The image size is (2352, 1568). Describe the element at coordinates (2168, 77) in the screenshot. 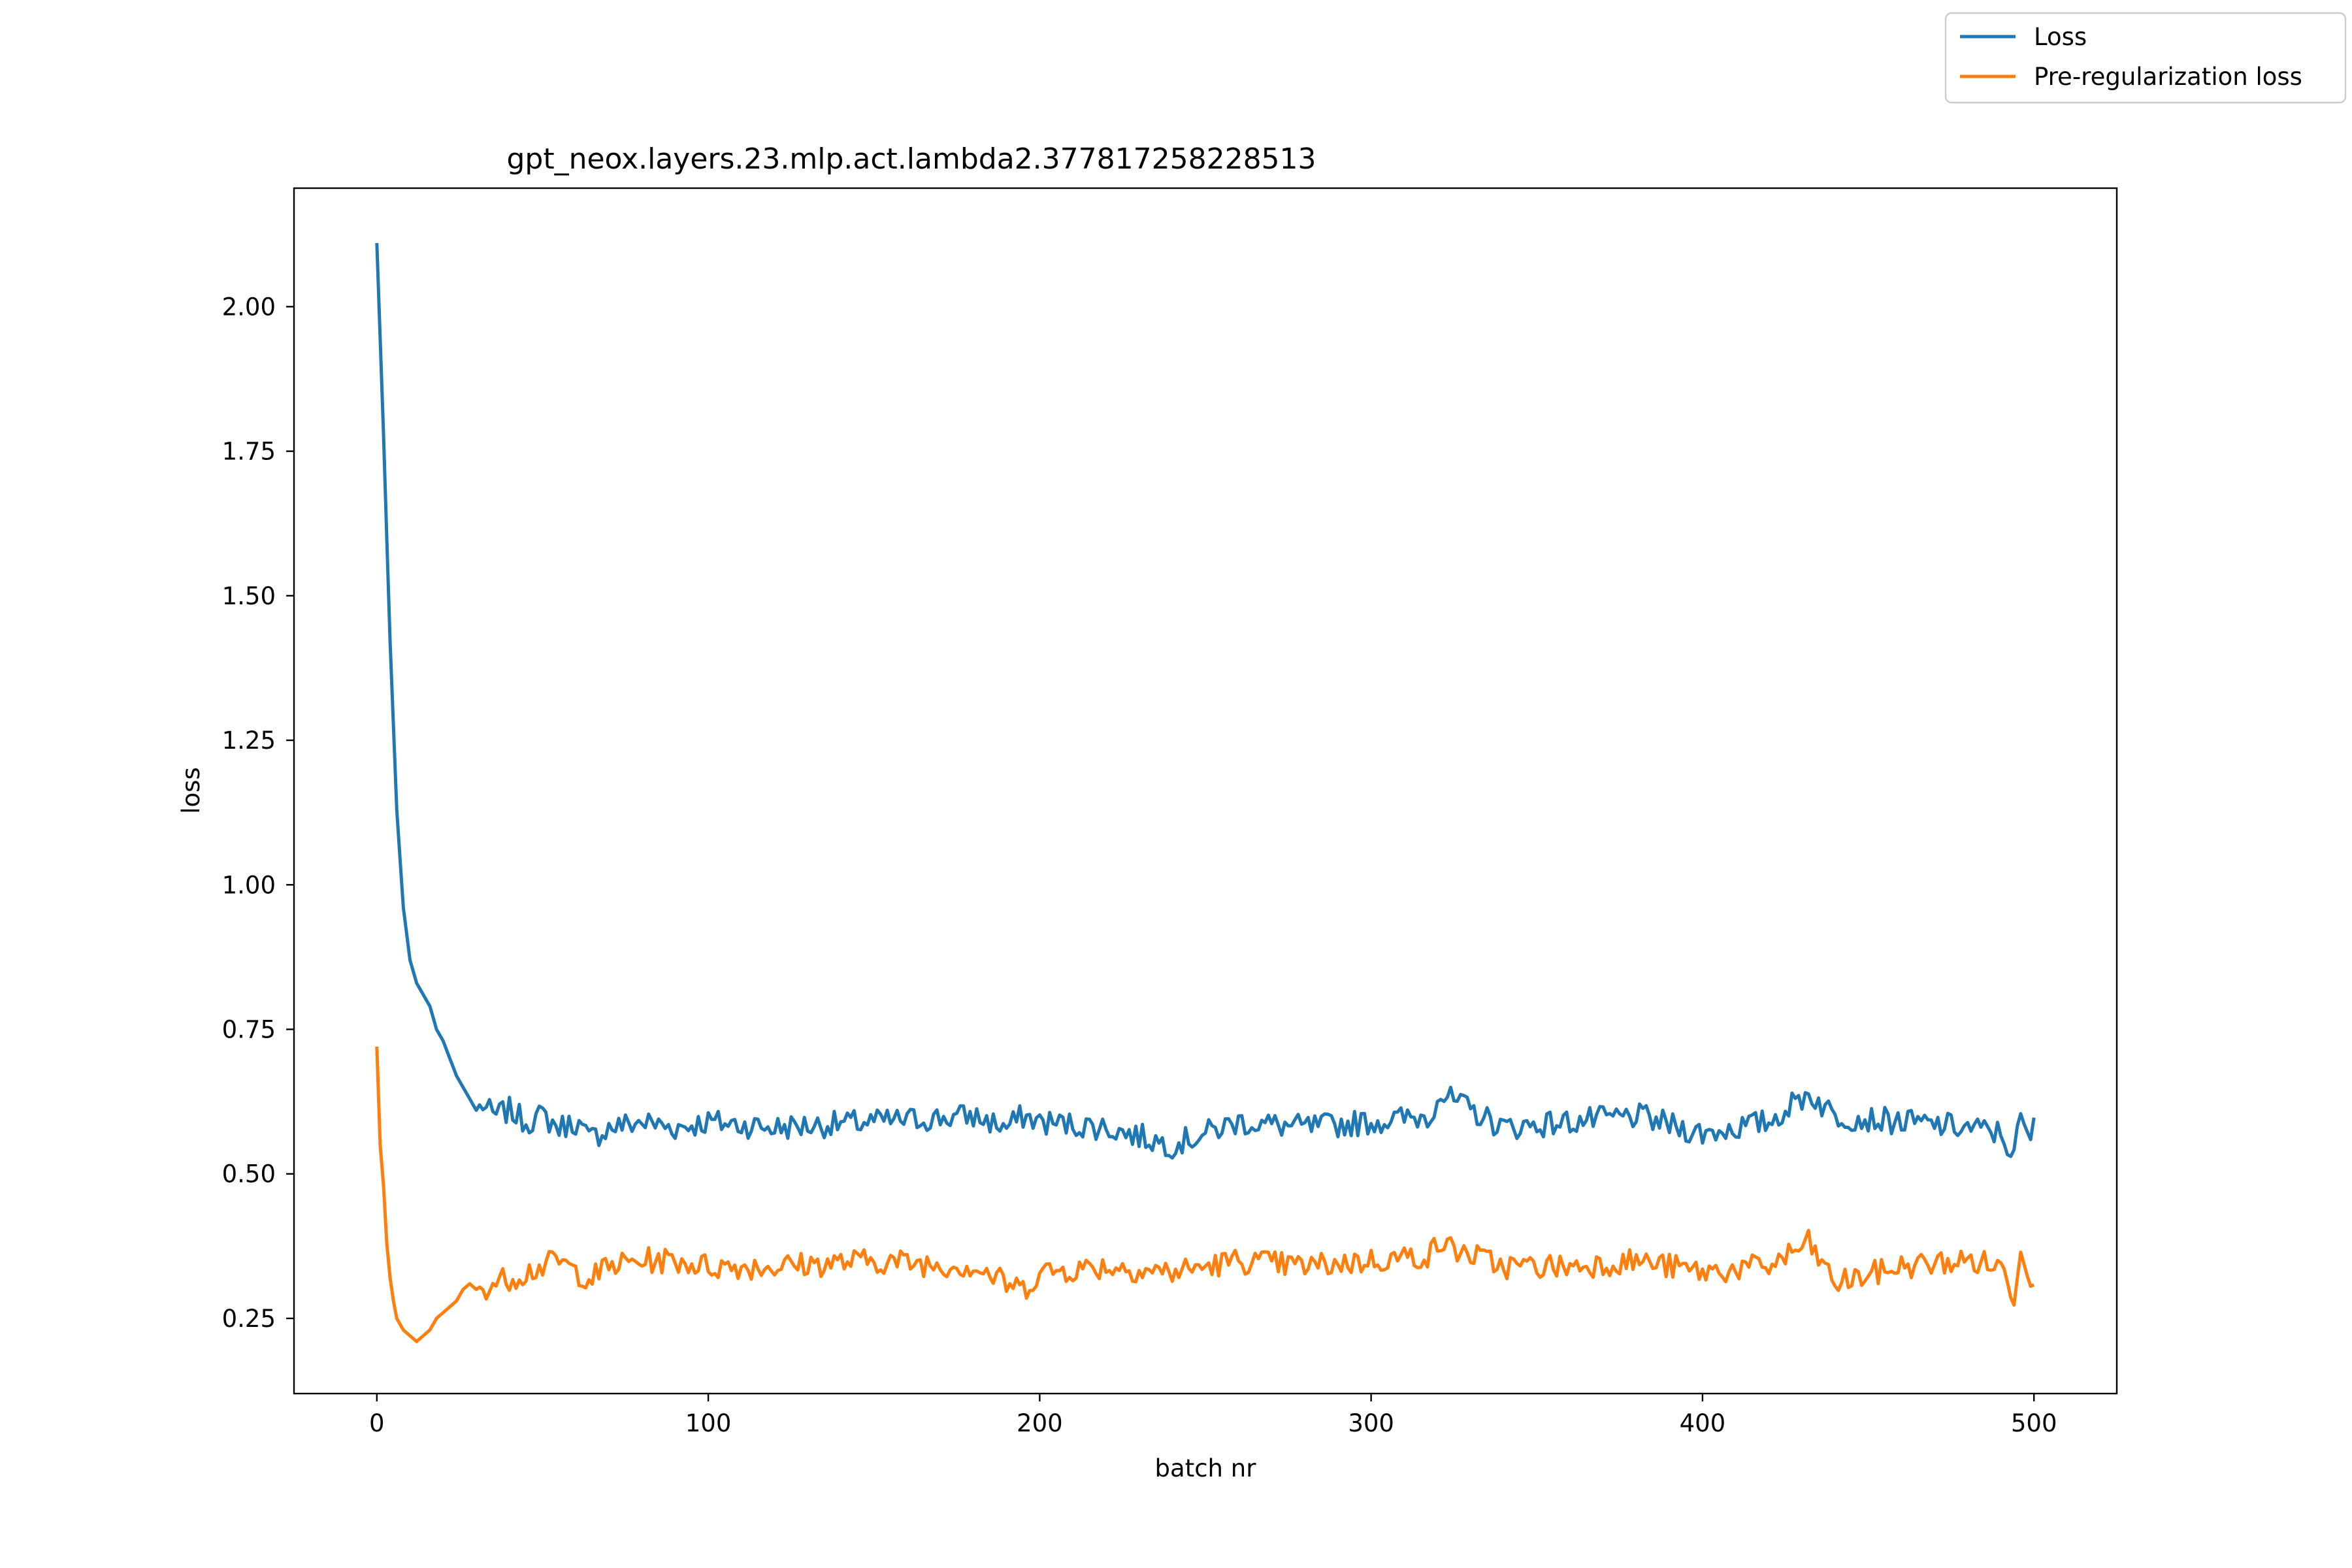

I see `legend-label-pre-regularization-loss: Pre-regularization loss` at that location.